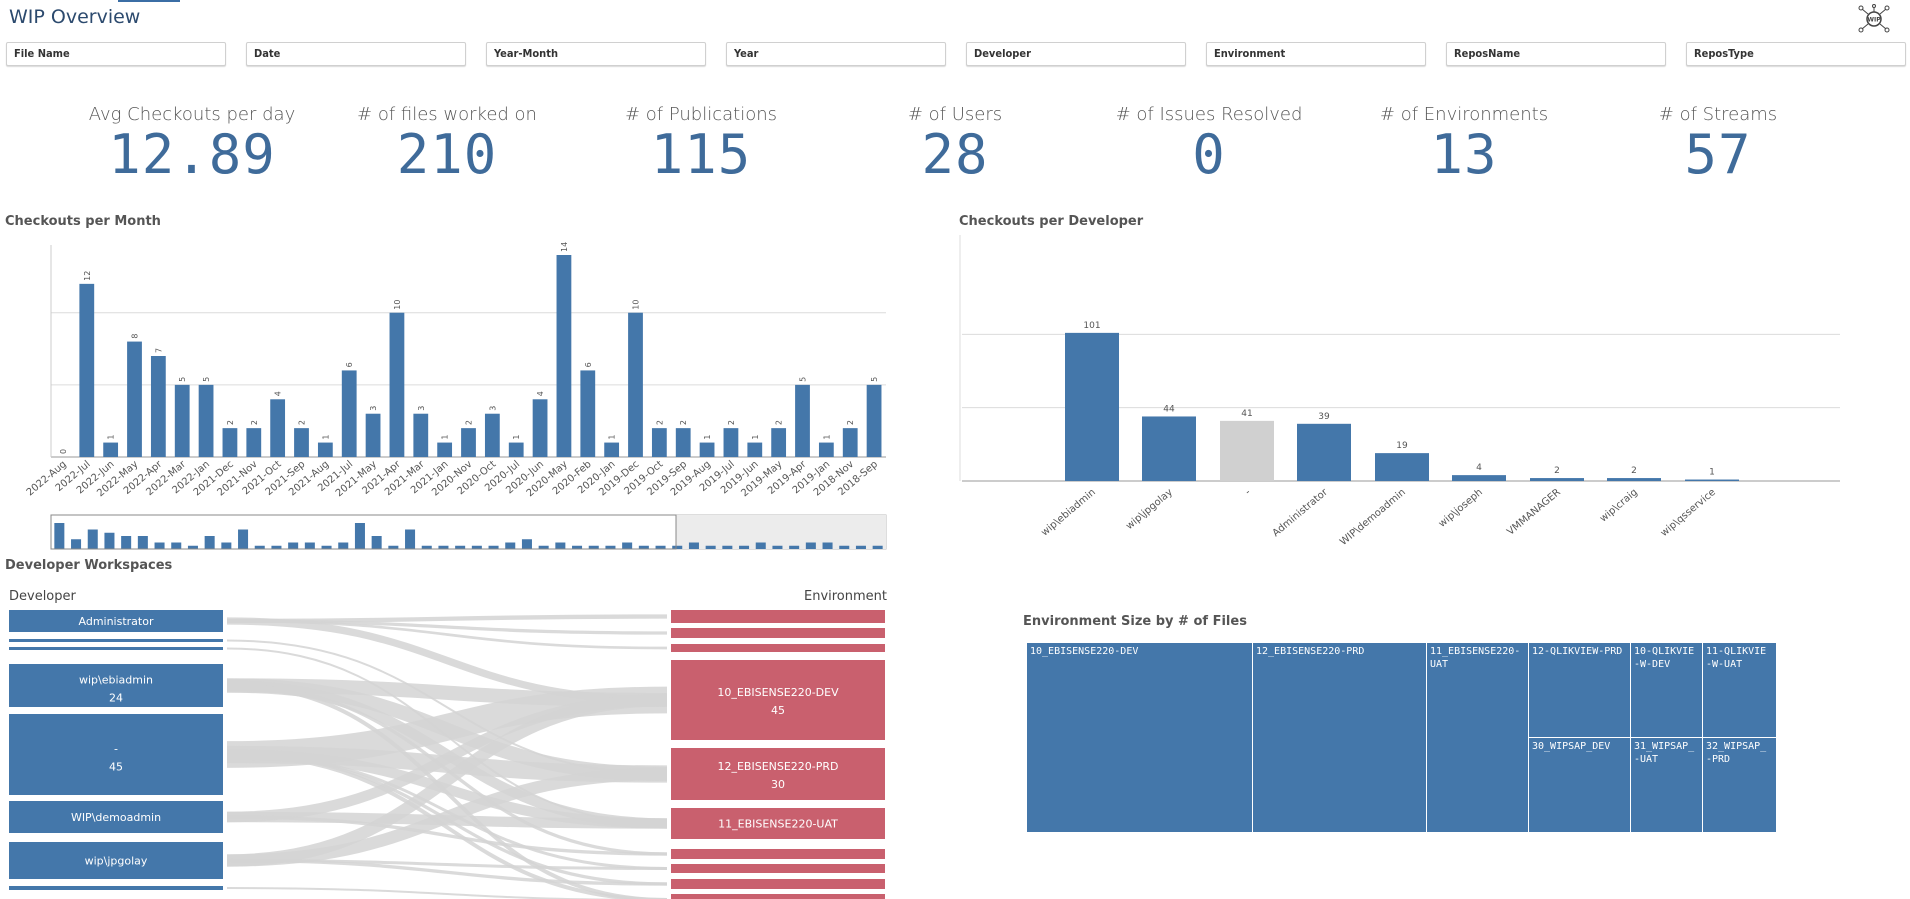 The height and width of the screenshot is (899, 1910). I want to click on bar-data-label: 5, so click(206, 379).